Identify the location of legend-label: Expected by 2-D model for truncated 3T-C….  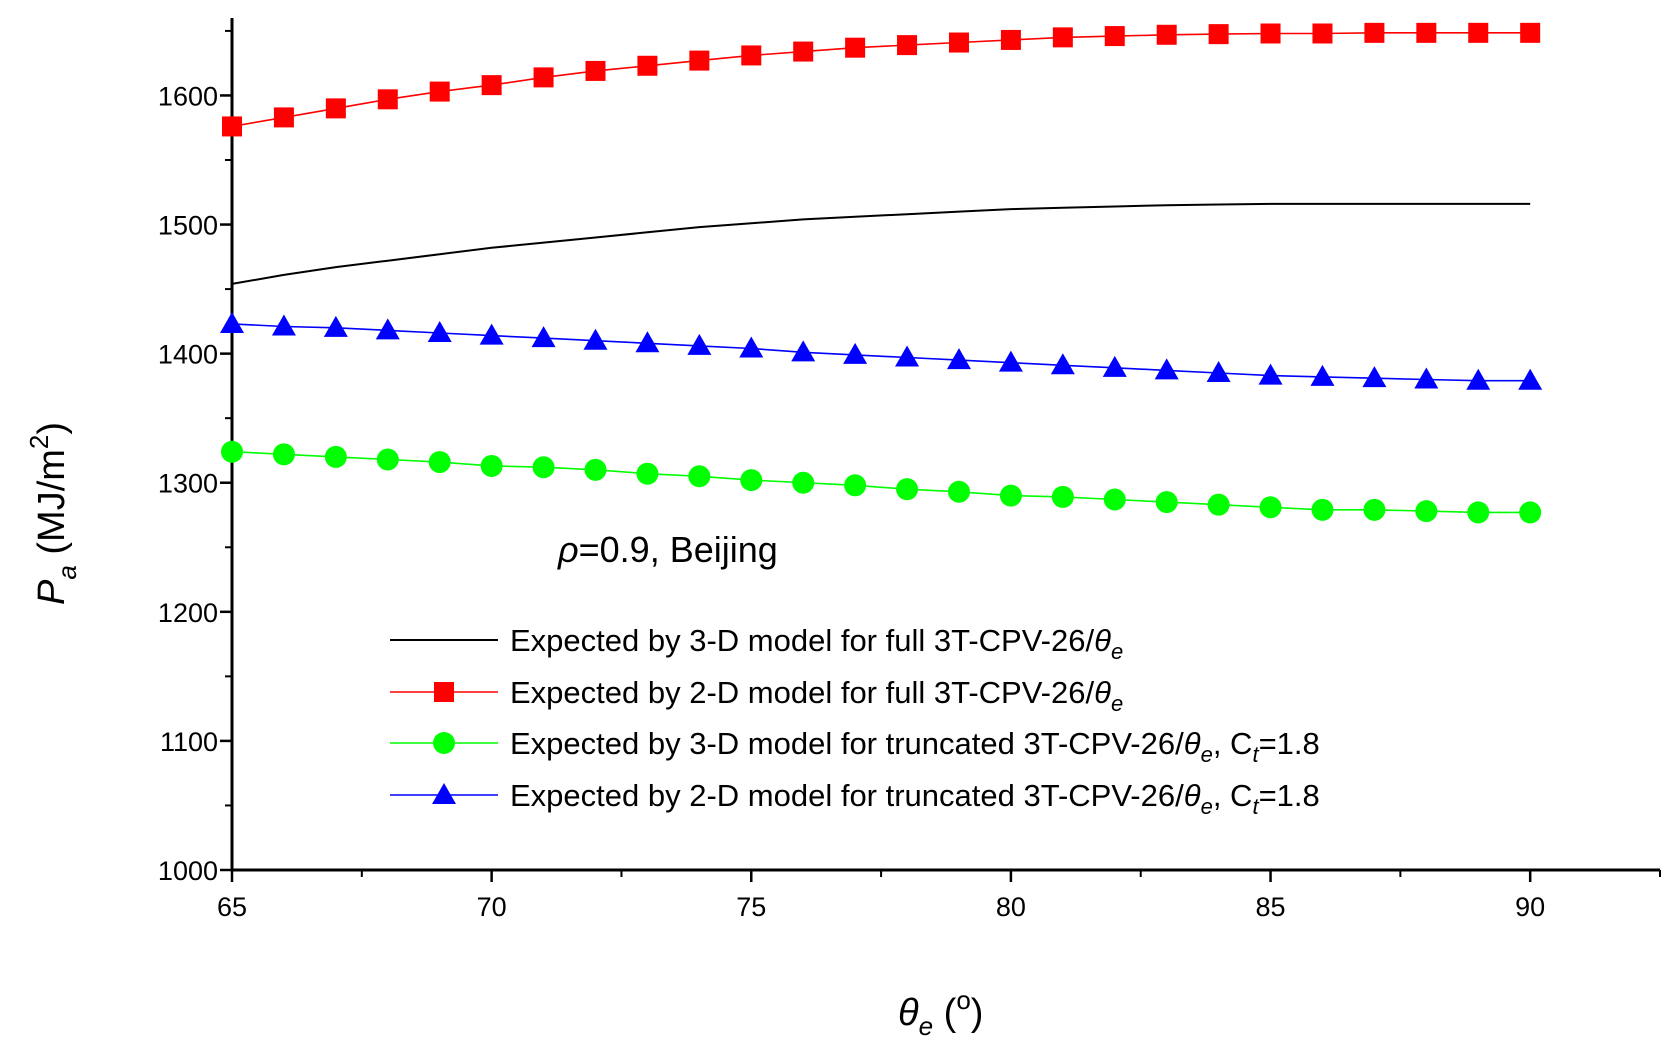
(915, 798).